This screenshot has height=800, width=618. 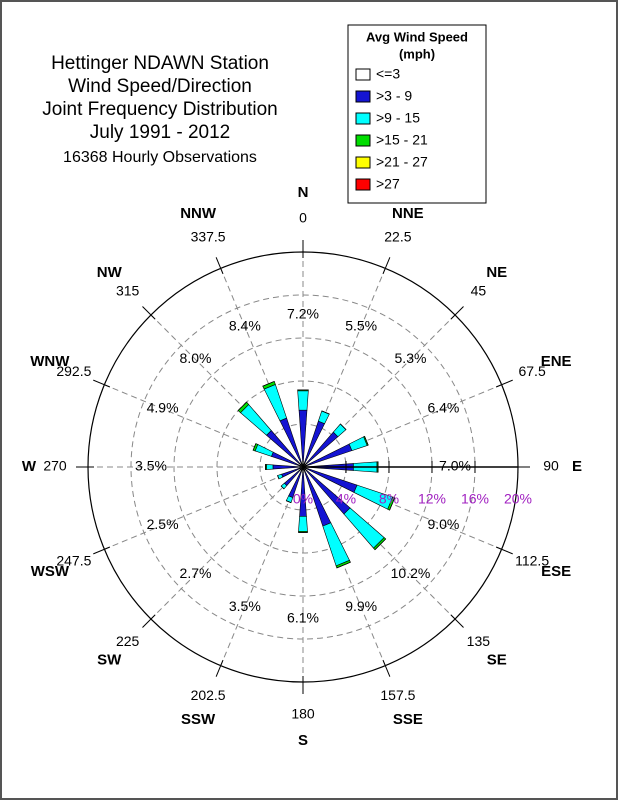 I want to click on direction-name: SE, so click(x=497, y=660).